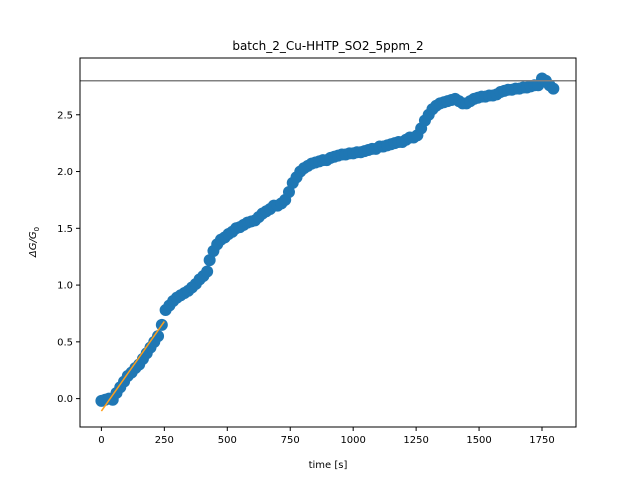  I want to click on y-tick-label: 2.0, so click(65, 172).